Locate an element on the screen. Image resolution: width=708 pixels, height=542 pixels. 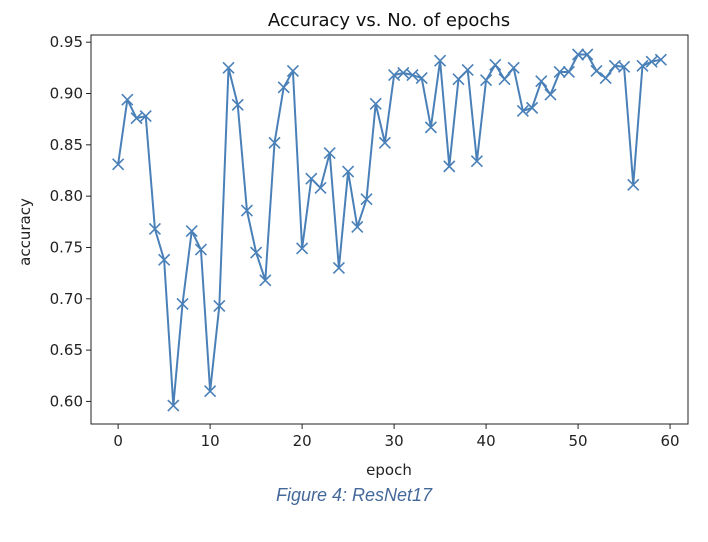
y-tick-label: 0.85 is located at coordinates (66, 145).